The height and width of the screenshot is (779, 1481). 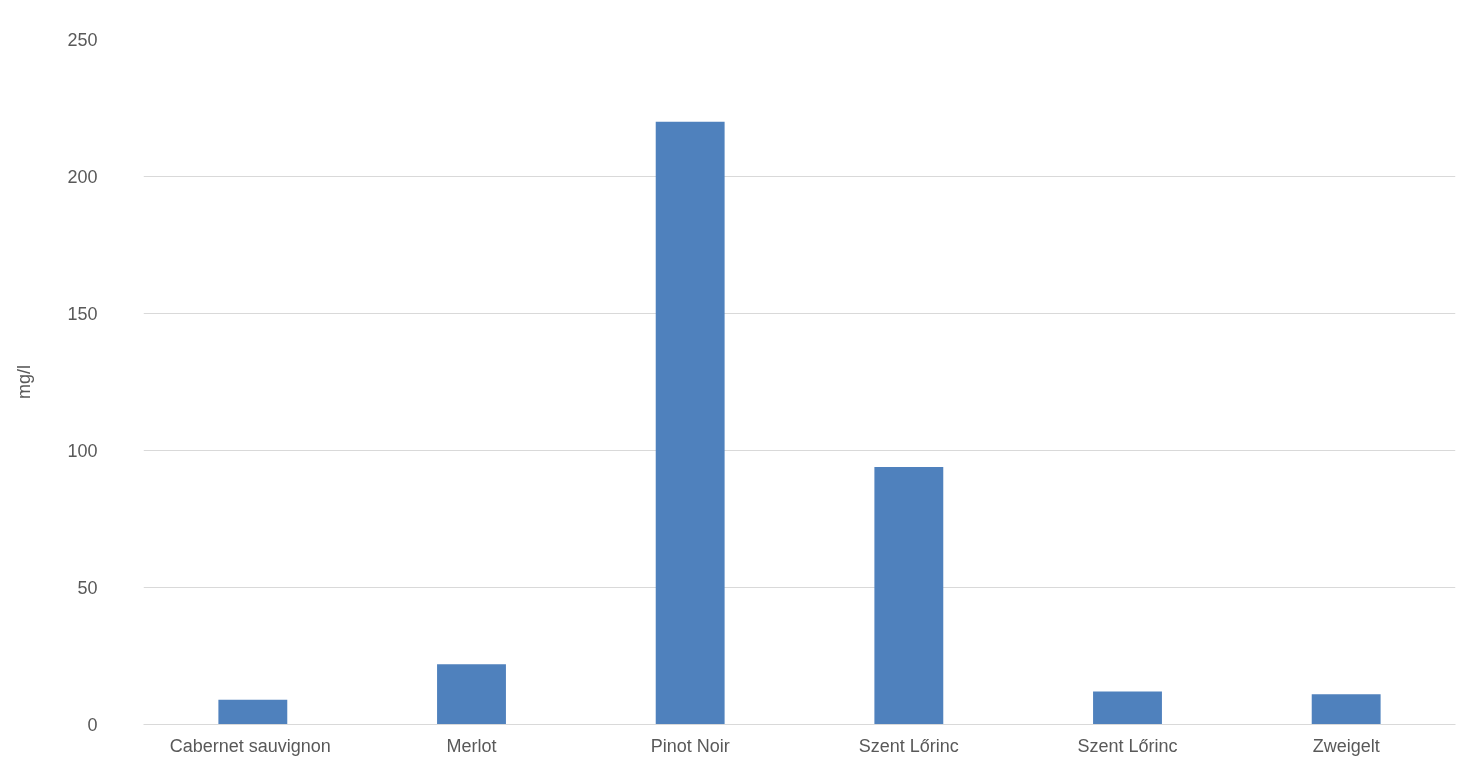 I want to click on y-tick-label: 100, so click(x=82, y=451).